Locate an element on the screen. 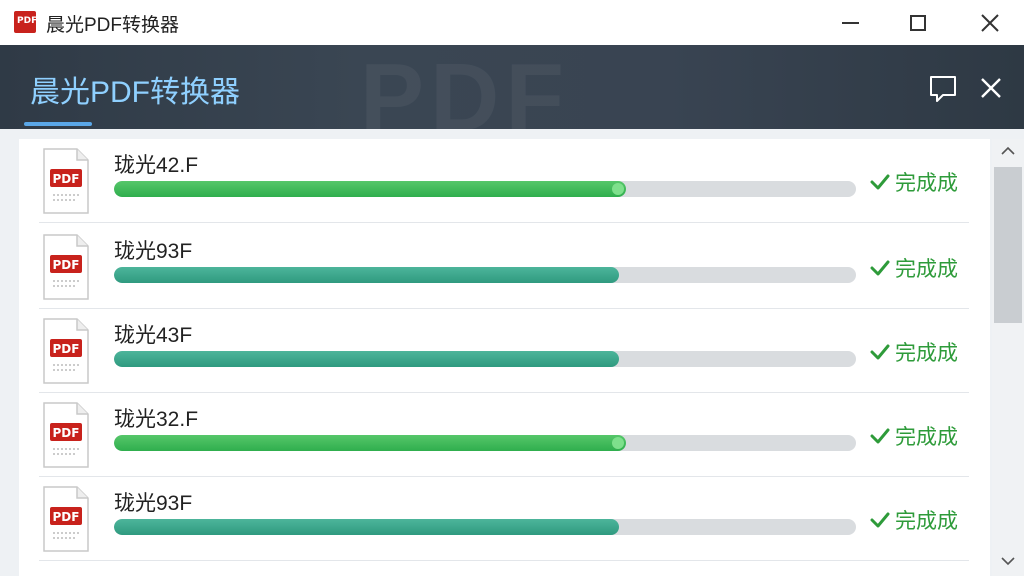 The height and width of the screenshot is (576, 1024). window-close-button is located at coordinates (990, 22).